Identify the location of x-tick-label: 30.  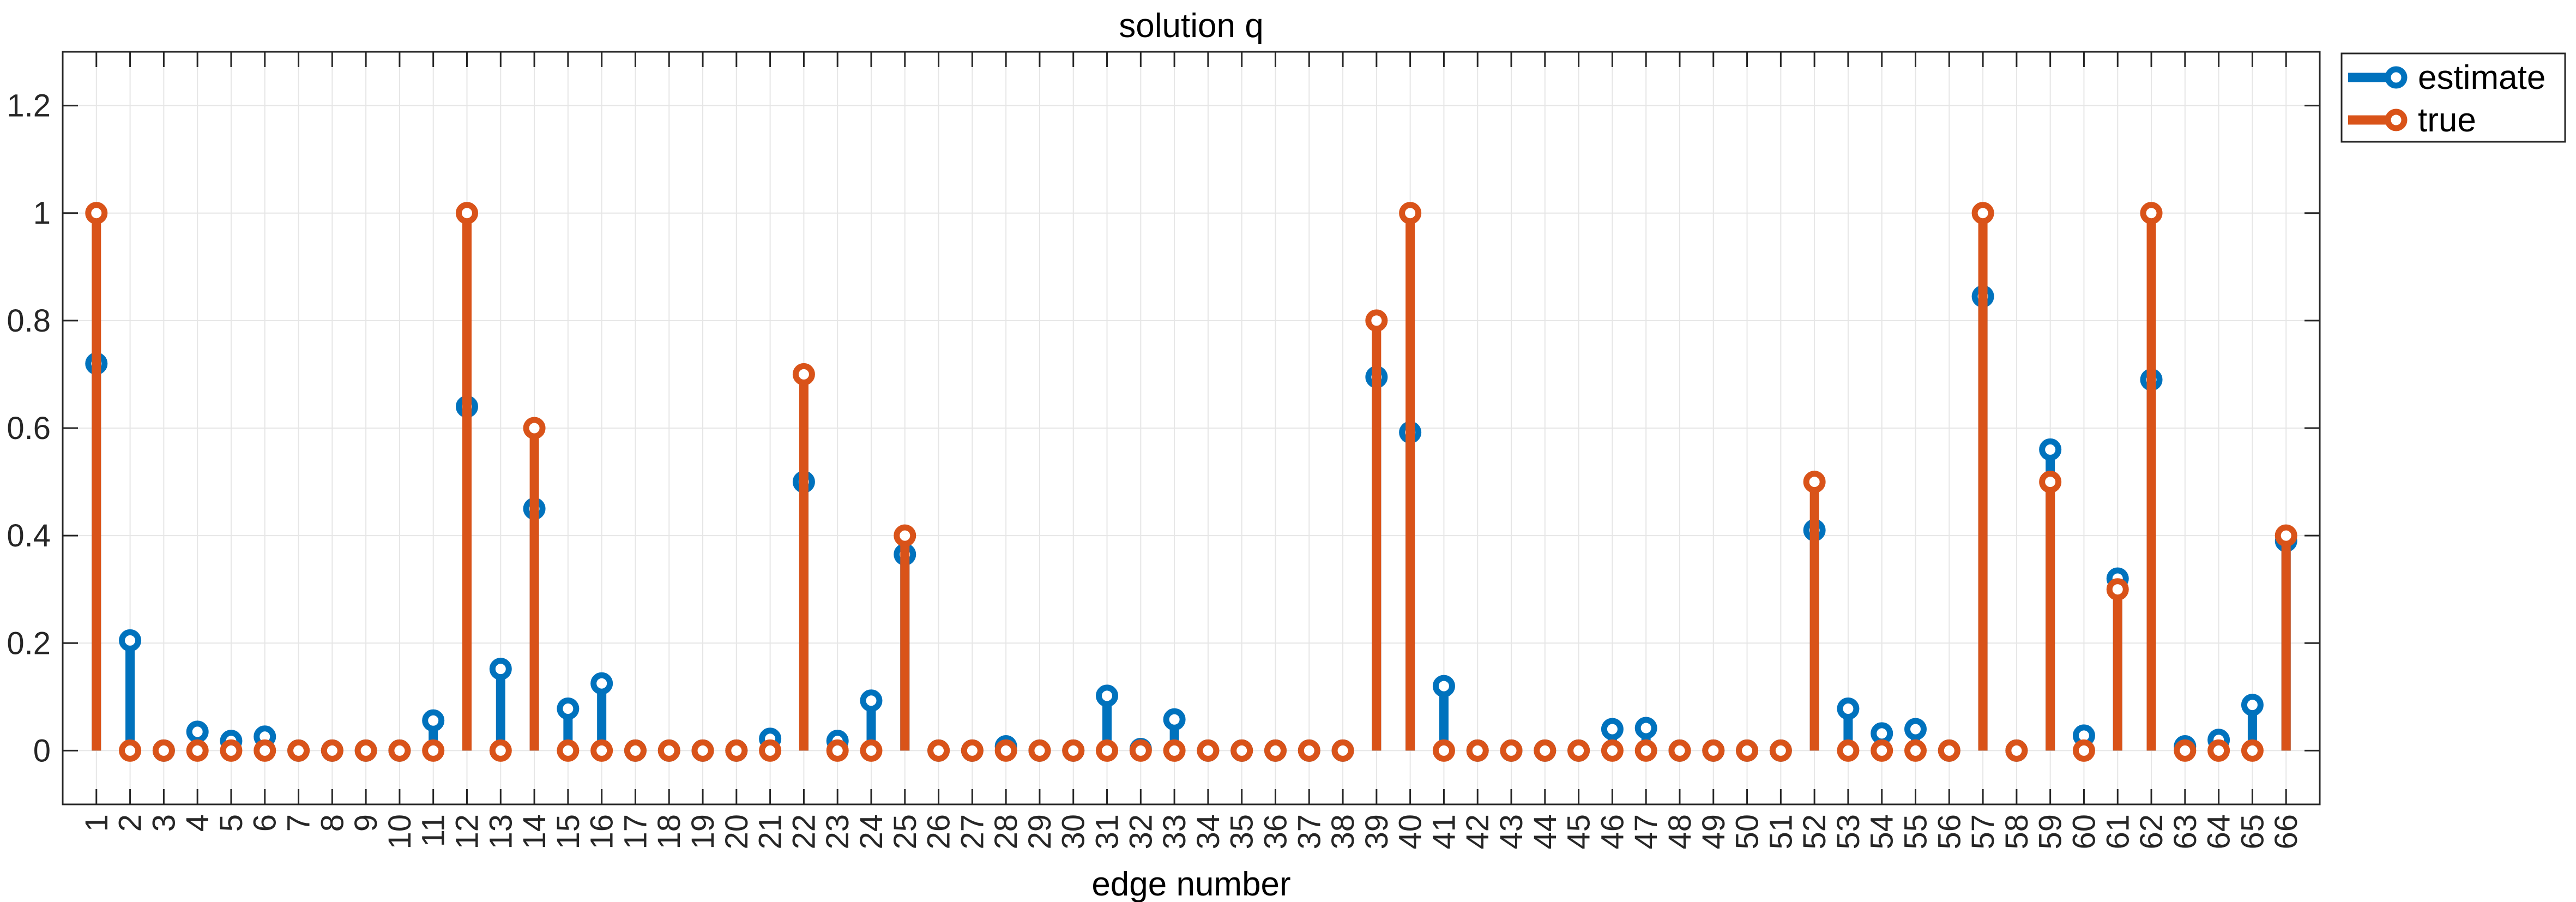
(1074, 832).